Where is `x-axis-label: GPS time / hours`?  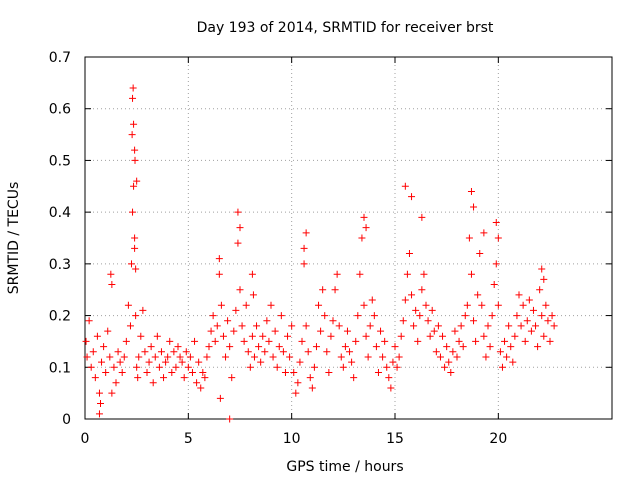
x-axis-label: GPS time / hours is located at coordinates (344, 467).